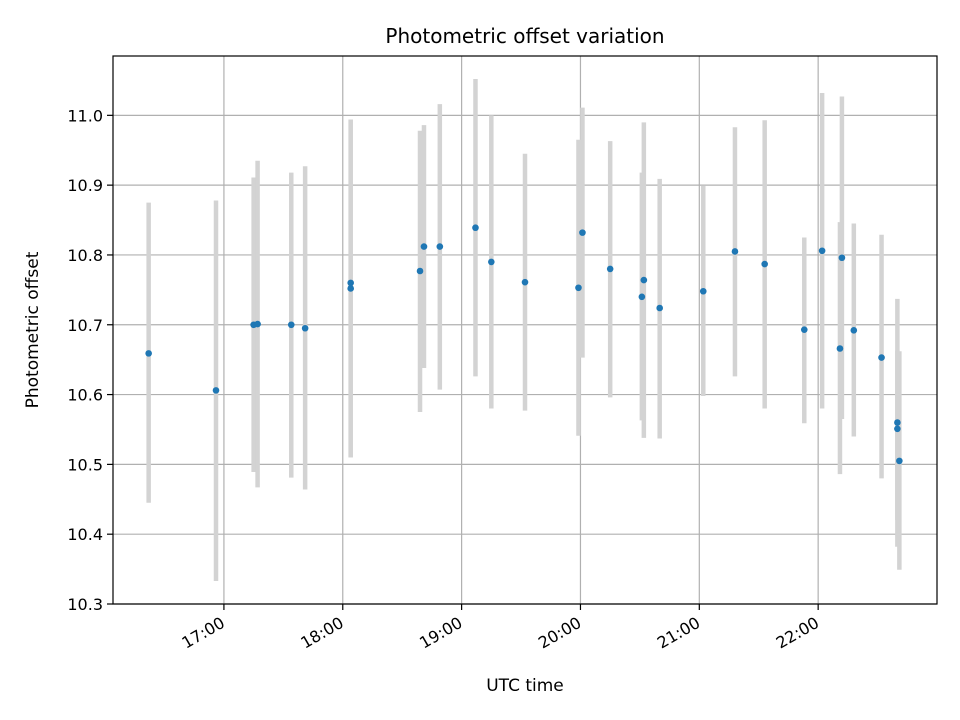 This screenshot has width=960, height=720. What do you see at coordinates (85, 534) in the screenshot?
I see `y-tick-label: 10.4` at bounding box center [85, 534].